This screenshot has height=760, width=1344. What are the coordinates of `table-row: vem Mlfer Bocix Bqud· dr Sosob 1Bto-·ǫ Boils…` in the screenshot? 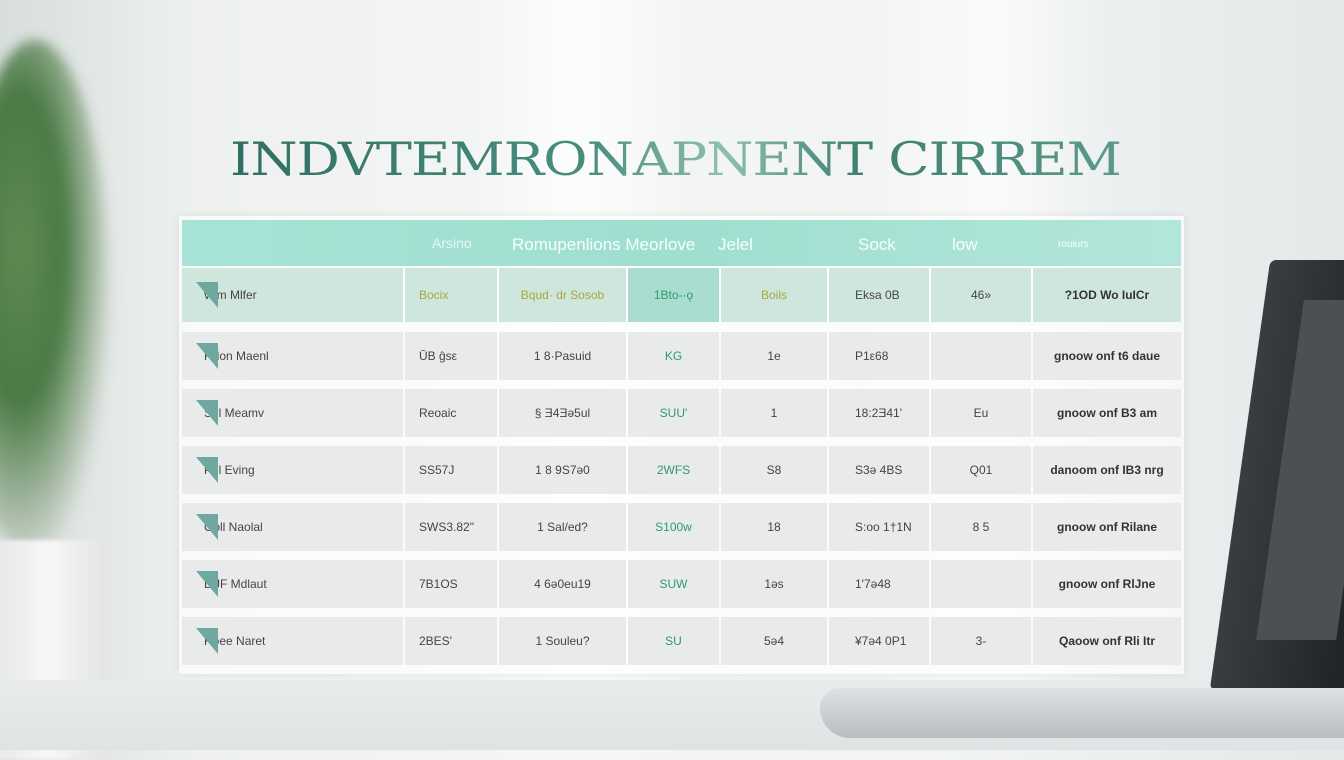 It's located at (681, 295).